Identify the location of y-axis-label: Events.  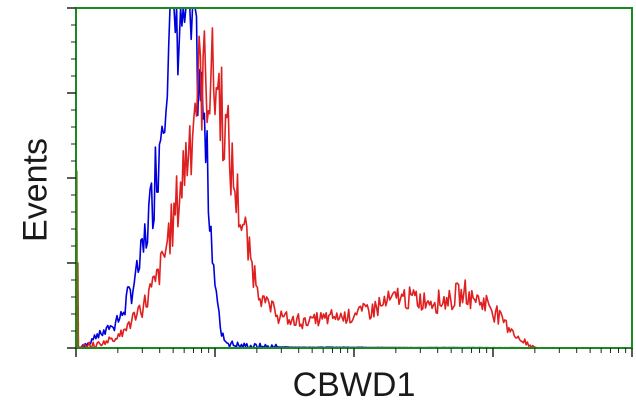
(35, 190).